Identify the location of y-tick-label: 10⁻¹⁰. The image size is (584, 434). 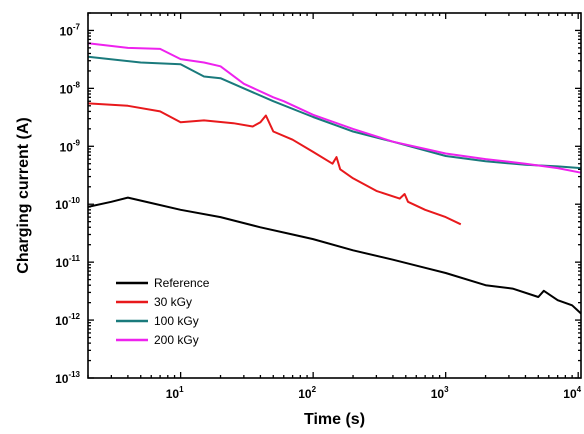
(67, 204).